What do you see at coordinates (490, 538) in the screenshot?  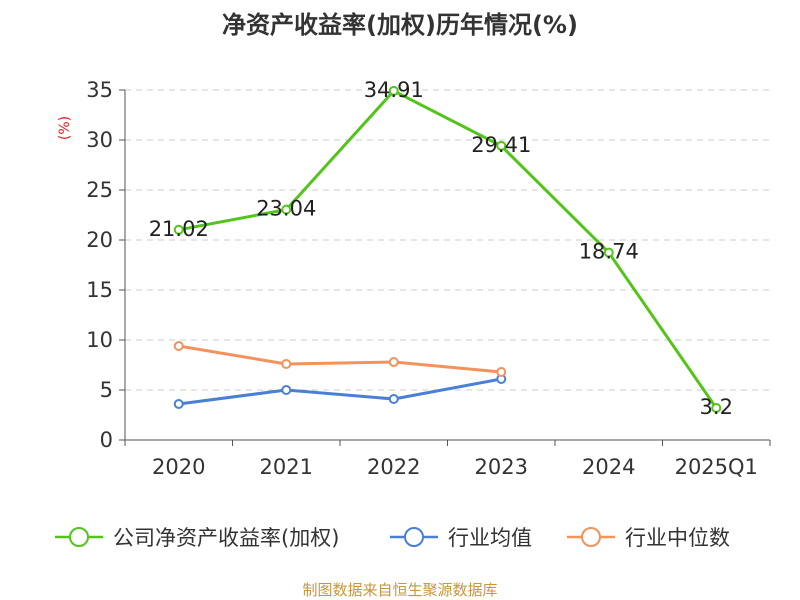 I see `legend-label: 行业均值` at bounding box center [490, 538].